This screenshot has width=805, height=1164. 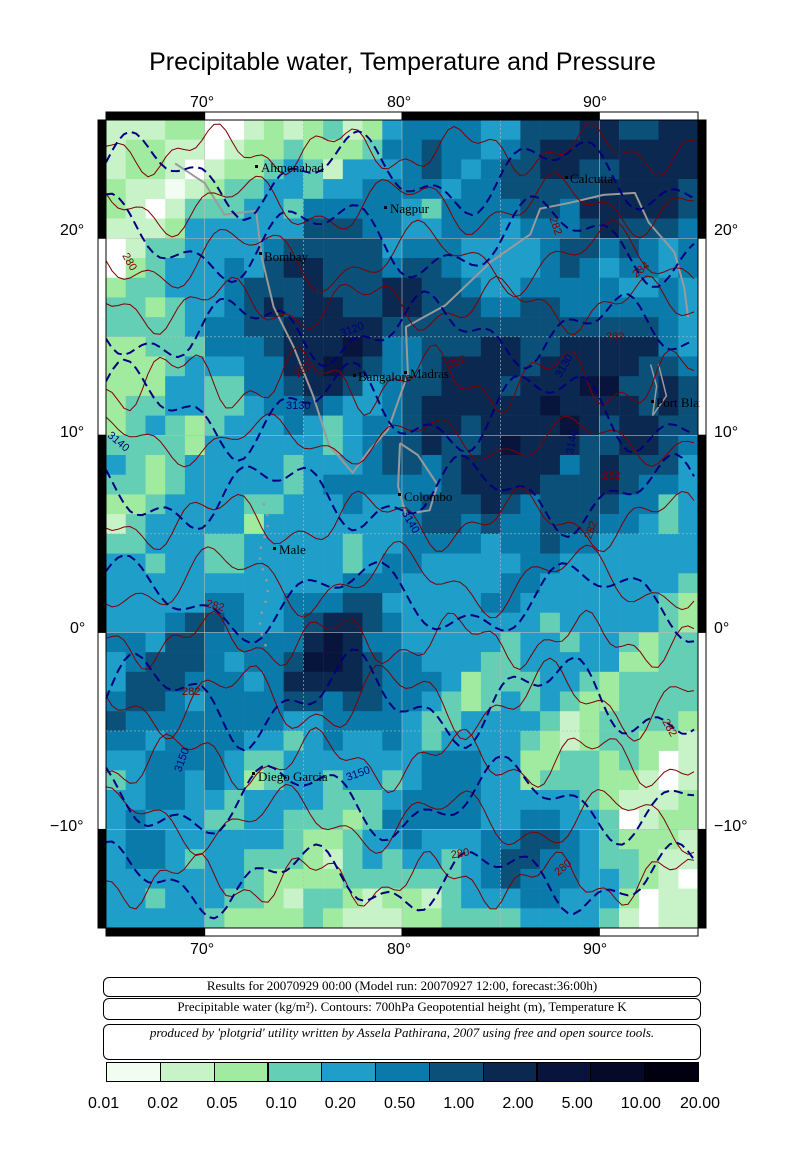 I want to click on frame-segment-top, so click(x=500, y=116).